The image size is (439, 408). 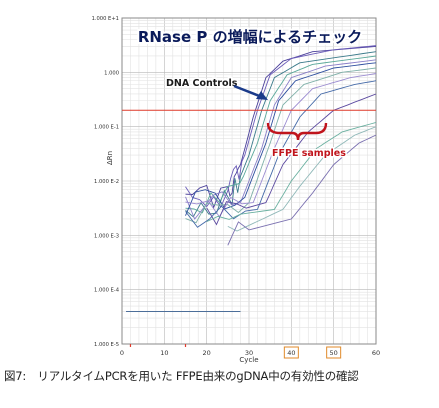 I want to click on x-axis-label: Cycle, so click(x=248, y=360).